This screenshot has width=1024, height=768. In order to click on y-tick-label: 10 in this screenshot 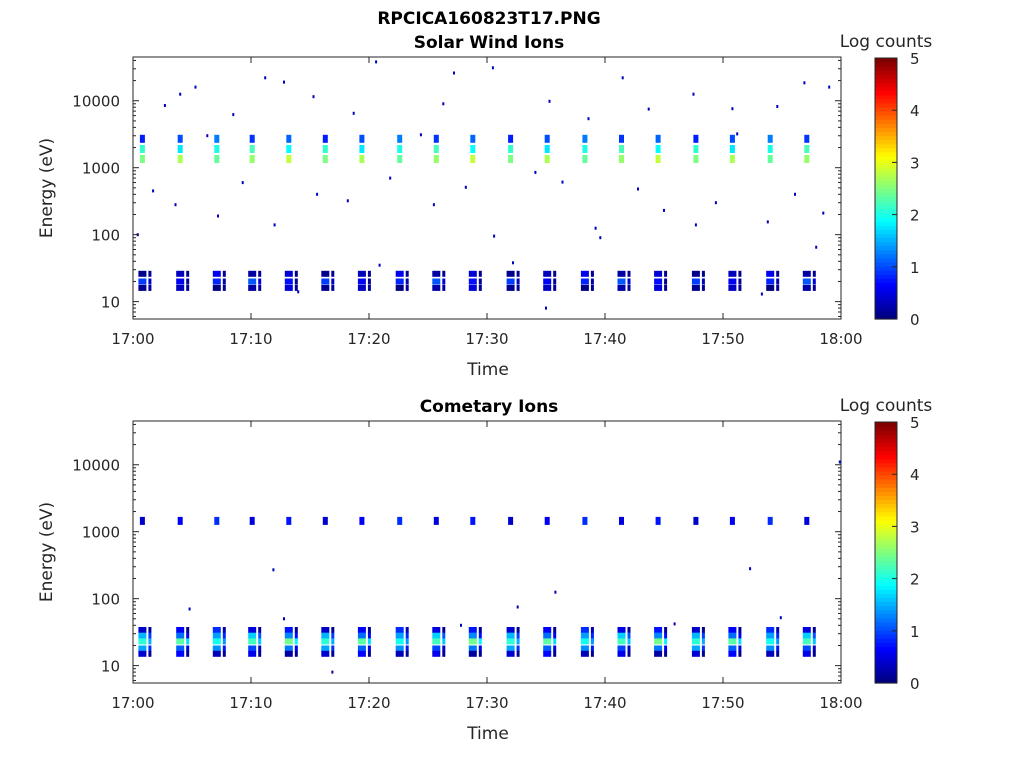, I will do `click(110, 303)`.